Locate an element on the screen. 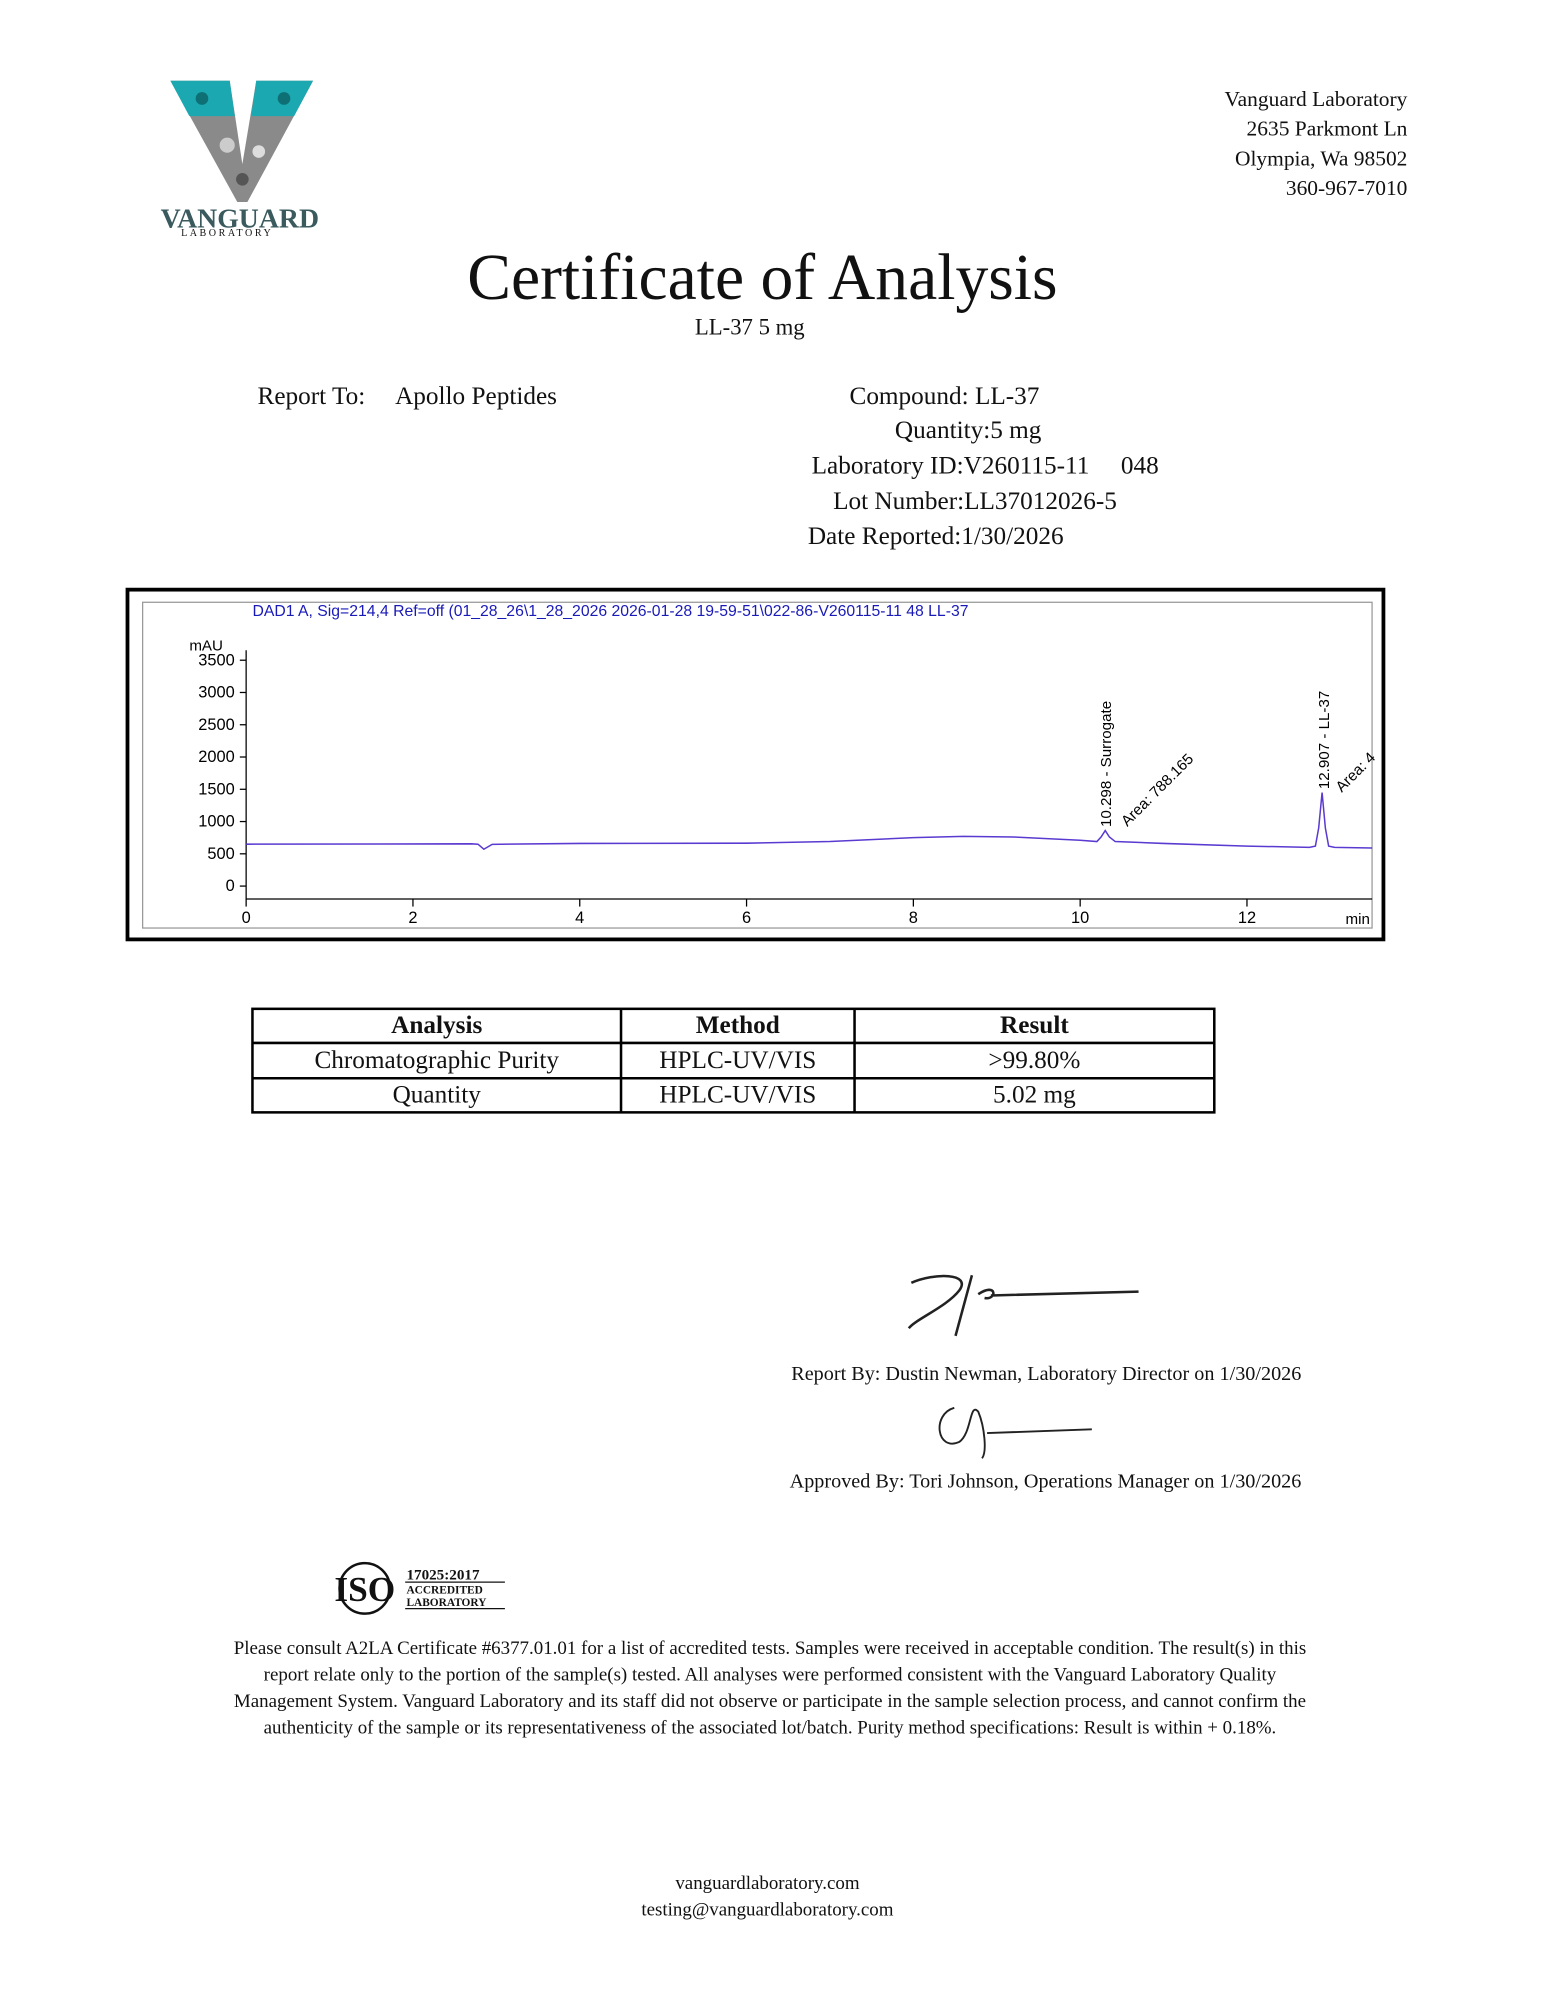 The image size is (1545, 2000). x-tick-label: 8 is located at coordinates (913, 918).